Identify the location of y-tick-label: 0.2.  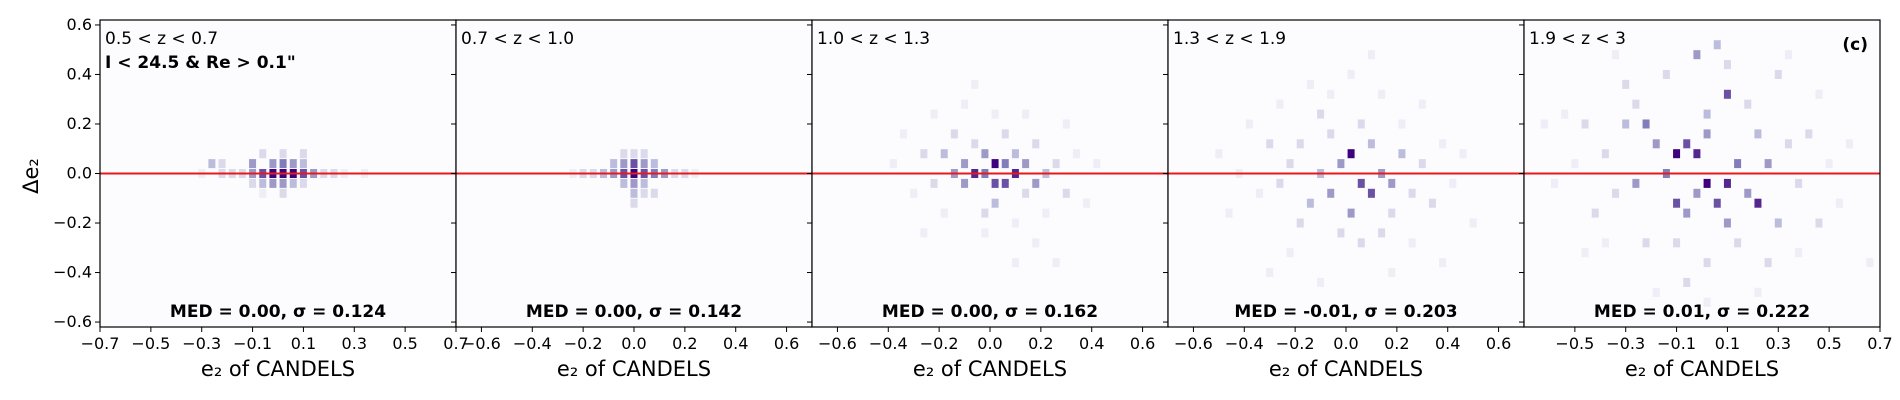
(79, 123).